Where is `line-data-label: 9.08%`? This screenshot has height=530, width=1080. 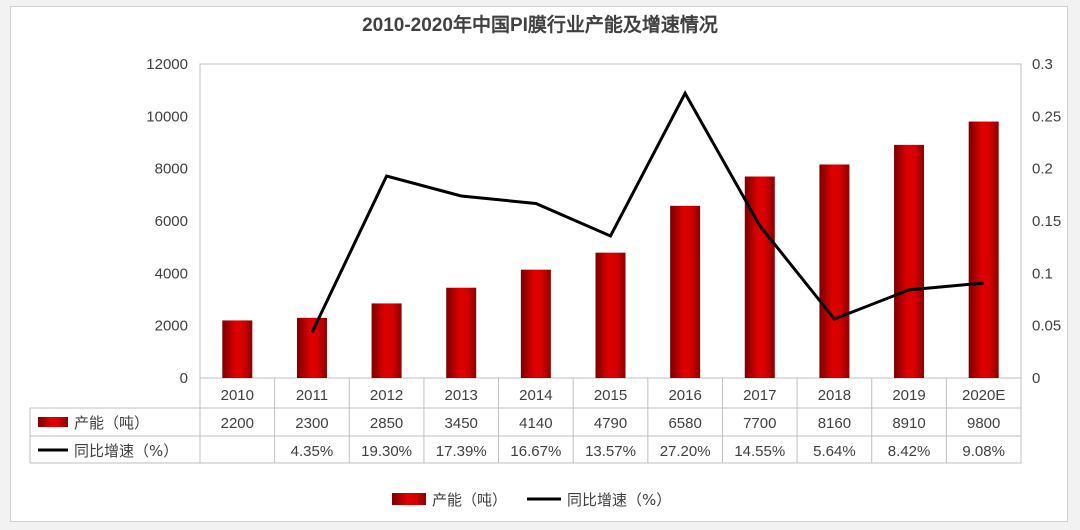
line-data-label: 9.08% is located at coordinates (983, 451).